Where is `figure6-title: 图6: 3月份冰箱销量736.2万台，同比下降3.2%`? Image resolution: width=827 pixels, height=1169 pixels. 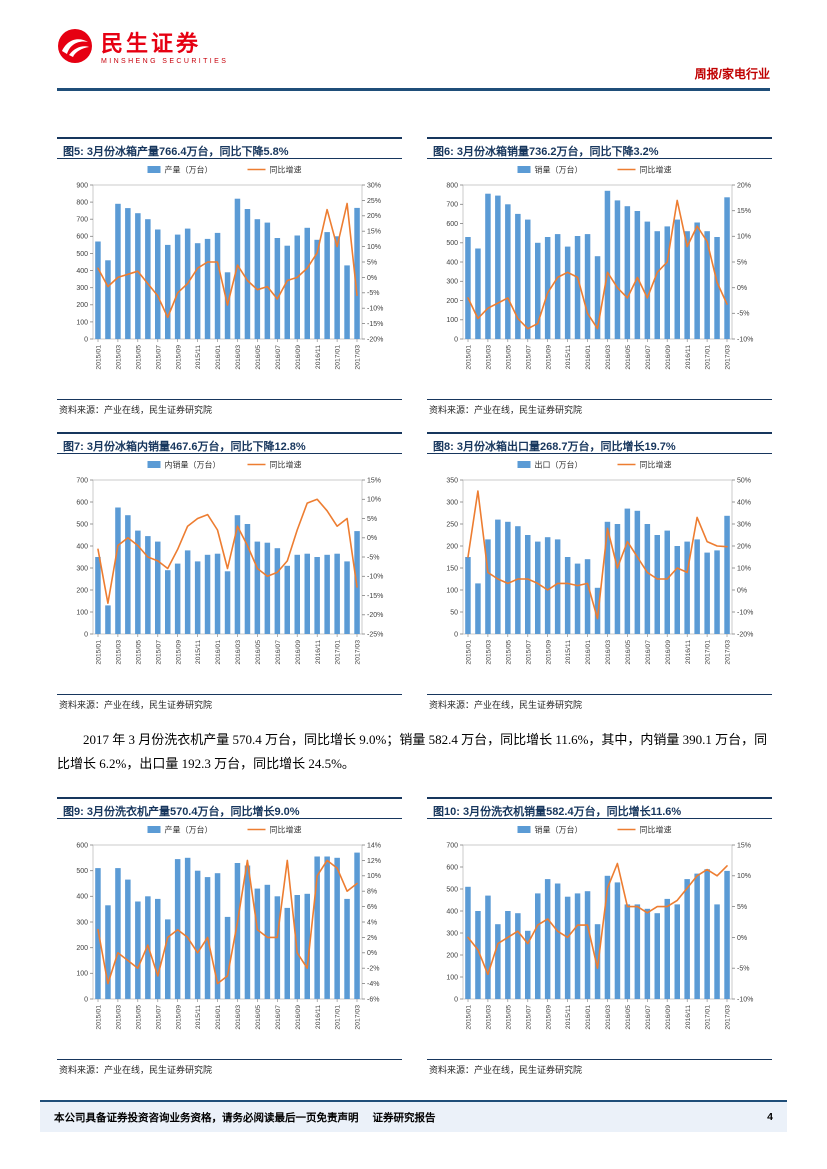 figure6-title: 图6: 3月份冰箱销量736.2万台，同比下降3.2% is located at coordinates (599, 148).